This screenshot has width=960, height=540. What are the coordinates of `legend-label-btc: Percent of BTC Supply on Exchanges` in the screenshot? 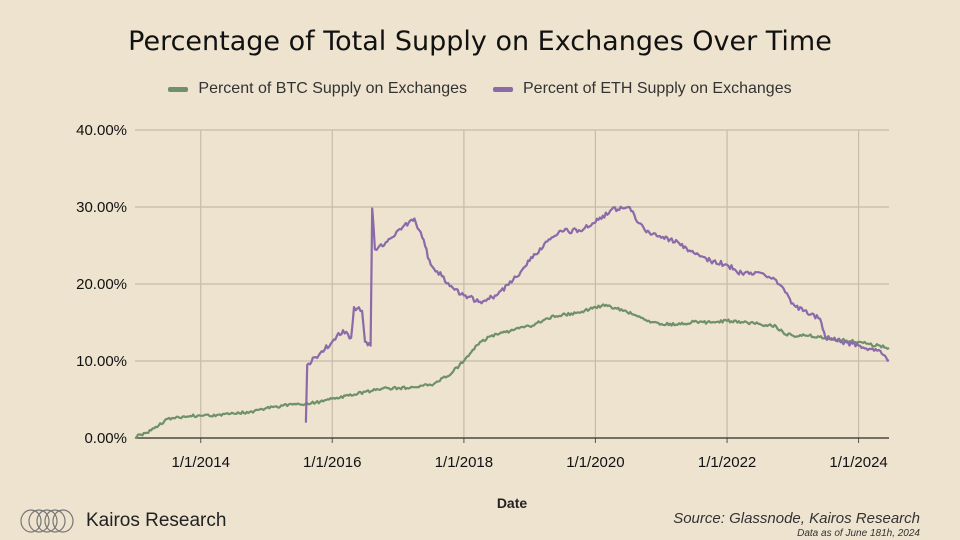 It's located at (332, 88).